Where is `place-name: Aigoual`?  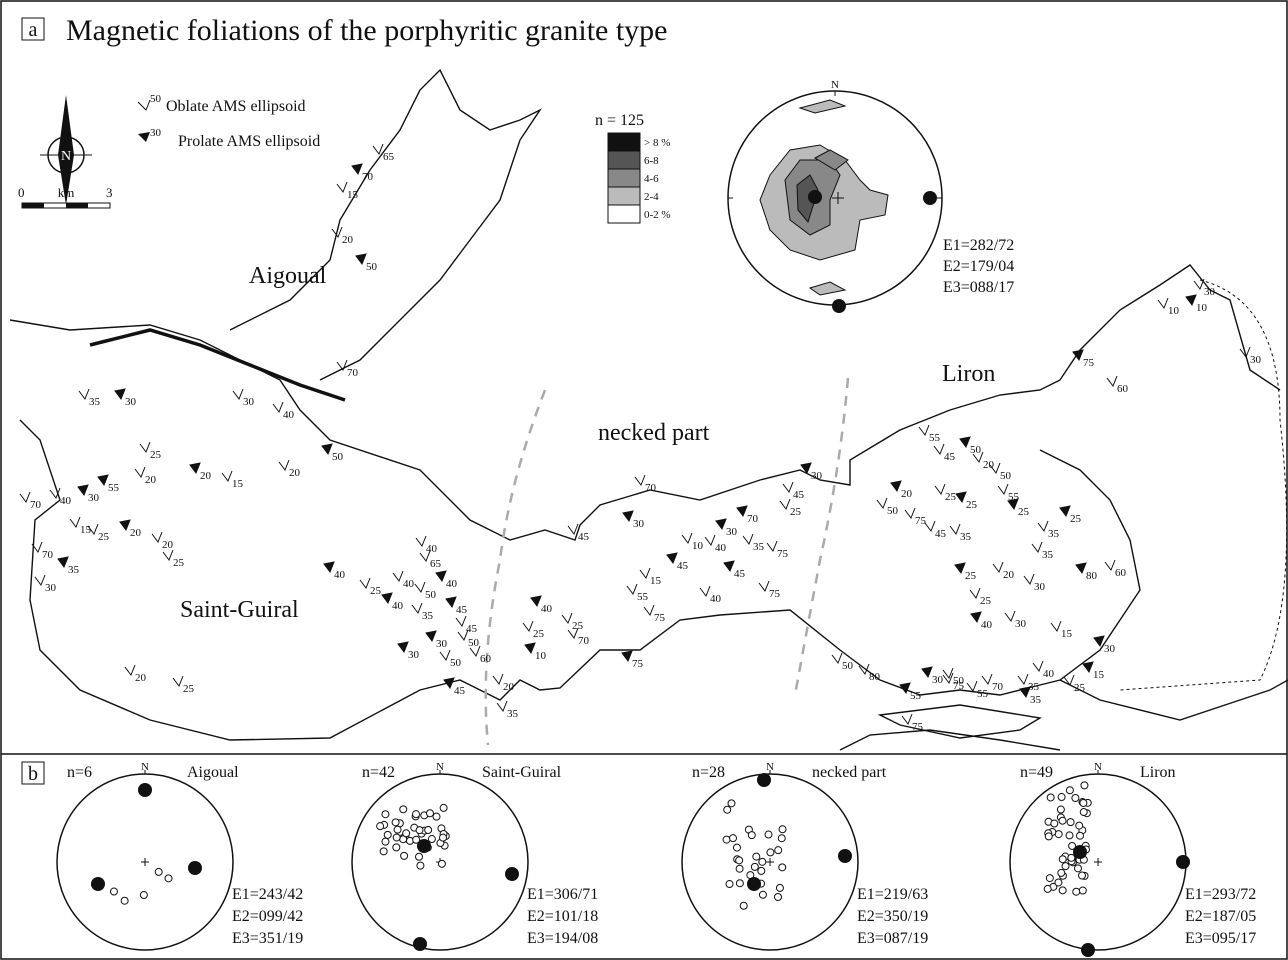
place-name: Aigoual is located at coordinates (288, 276).